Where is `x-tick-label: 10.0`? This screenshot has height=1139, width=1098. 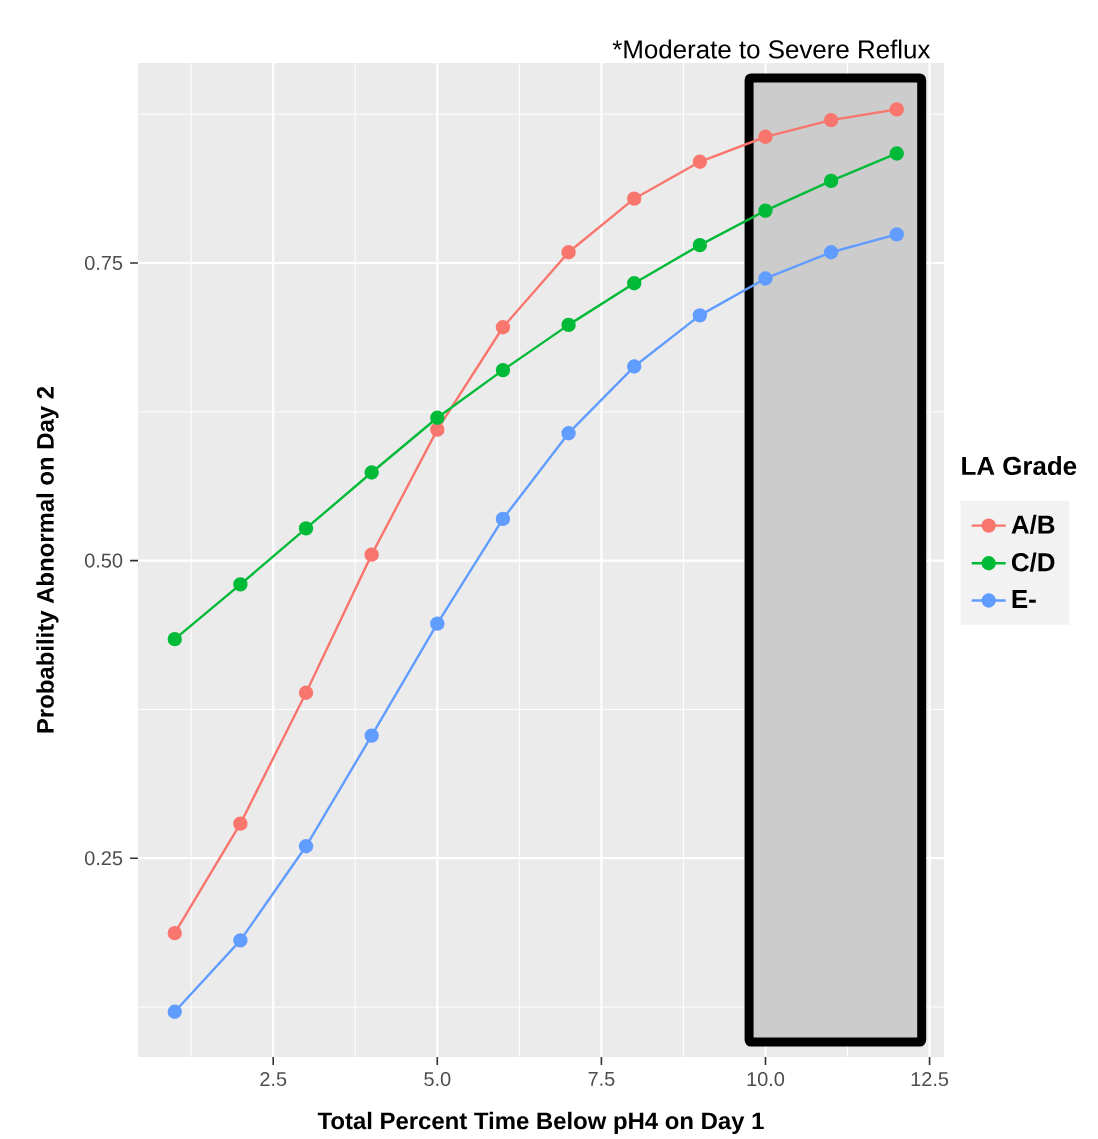
x-tick-label: 10.0 is located at coordinates (766, 1079).